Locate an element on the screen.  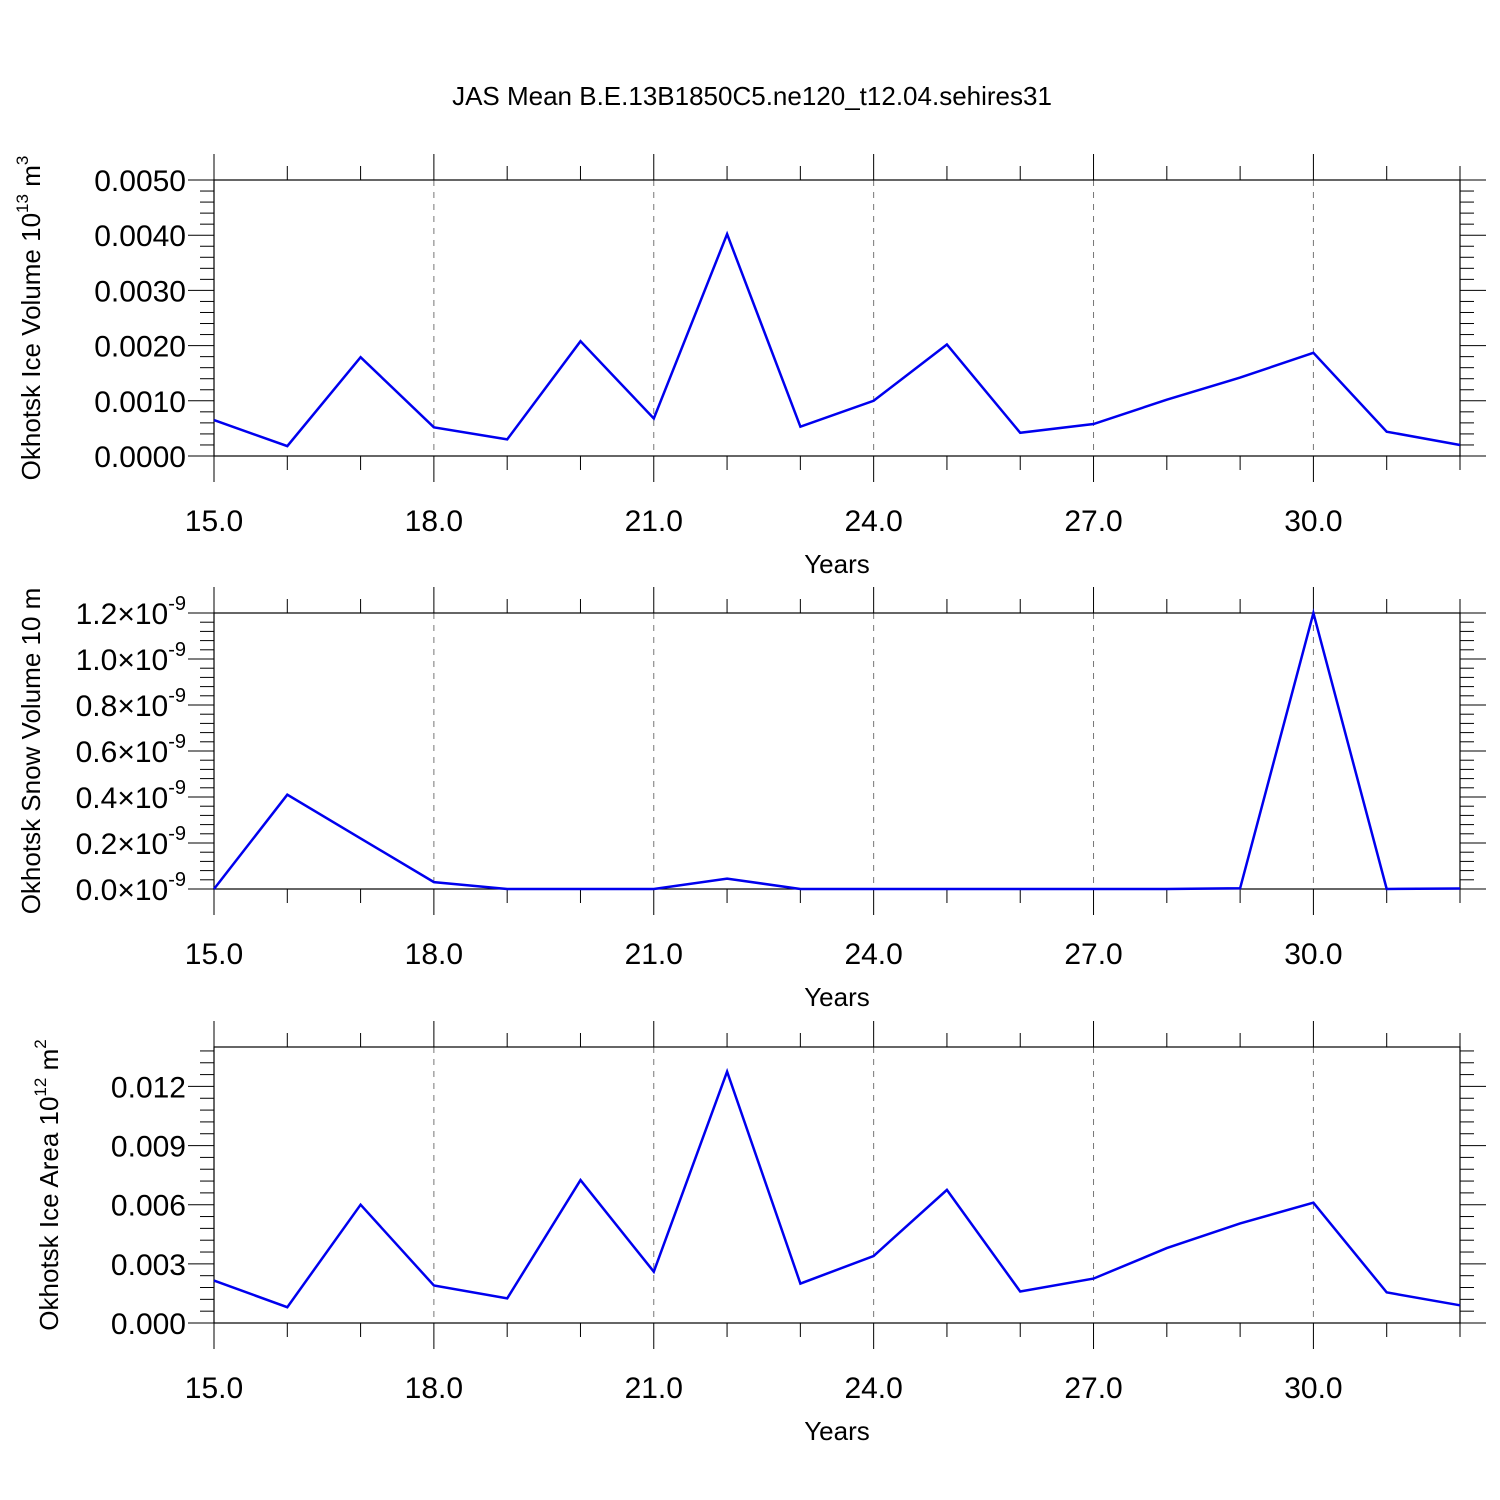
y-tick-base: 0.000 is located at coordinates (148, 1324).